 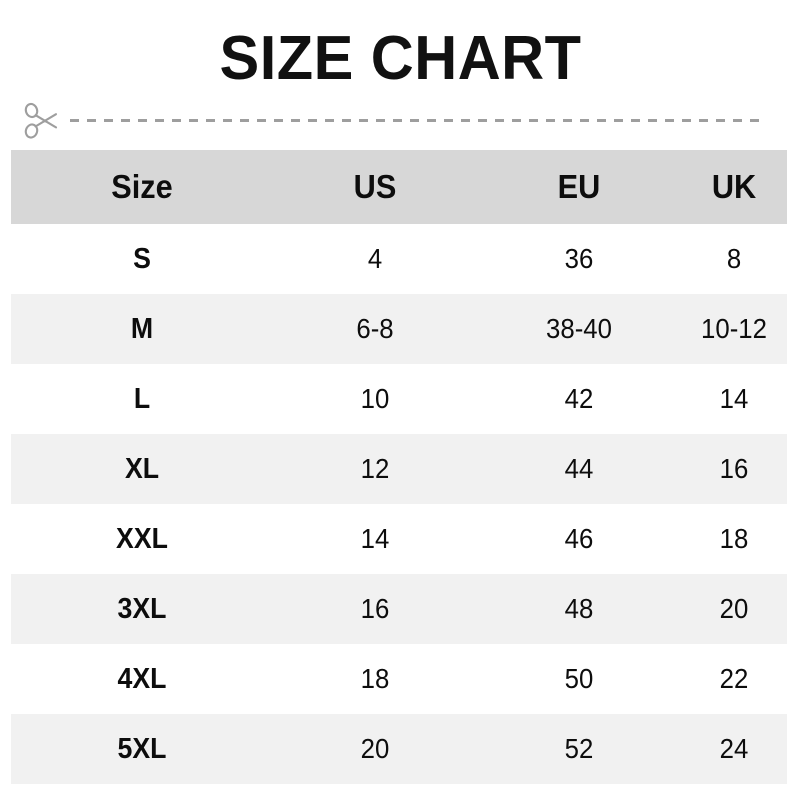 I want to click on cell-uk: 20, so click(x=734, y=608).